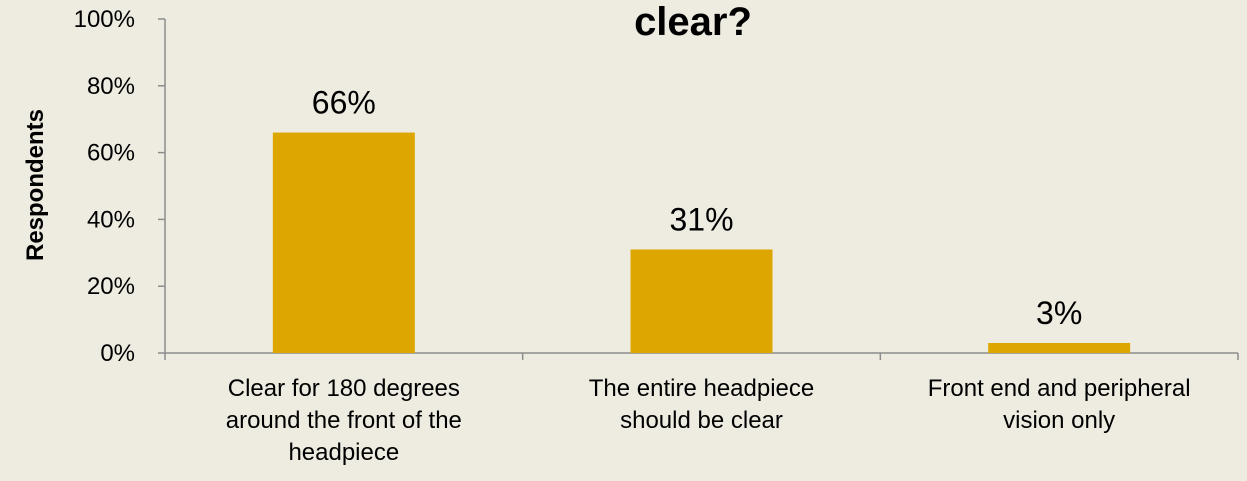 The image size is (1247, 481). What do you see at coordinates (344, 388) in the screenshot?
I see `x-tick-label-line: Clear for 180 degrees` at bounding box center [344, 388].